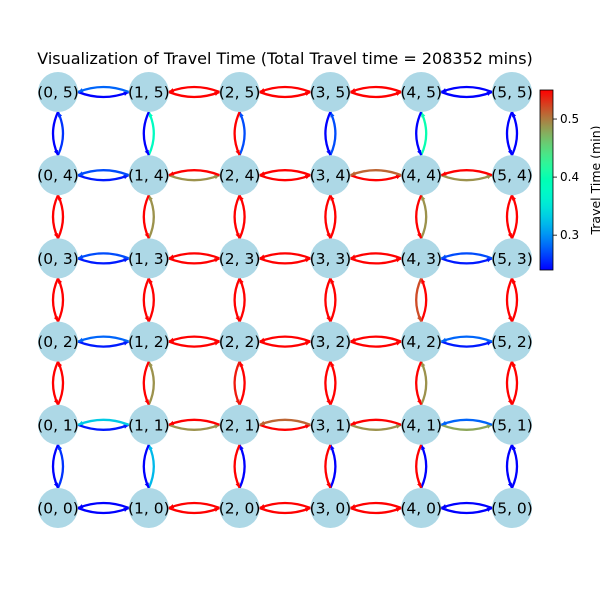 Image resolution: width=600 pixels, height=600 pixels. Describe the element at coordinates (146, 402) in the screenshot. I see `edge-1-2-to-1-1-arrowhead` at that location.